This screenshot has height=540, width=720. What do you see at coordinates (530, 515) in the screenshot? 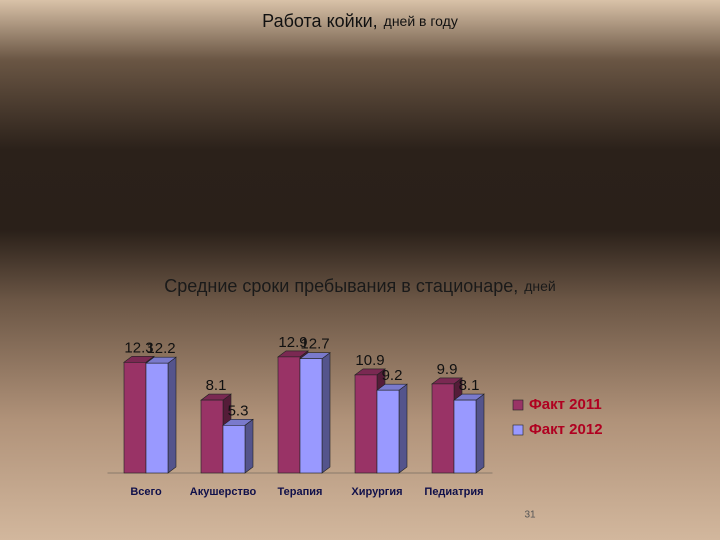
I see `page-number: 31` at bounding box center [530, 515].